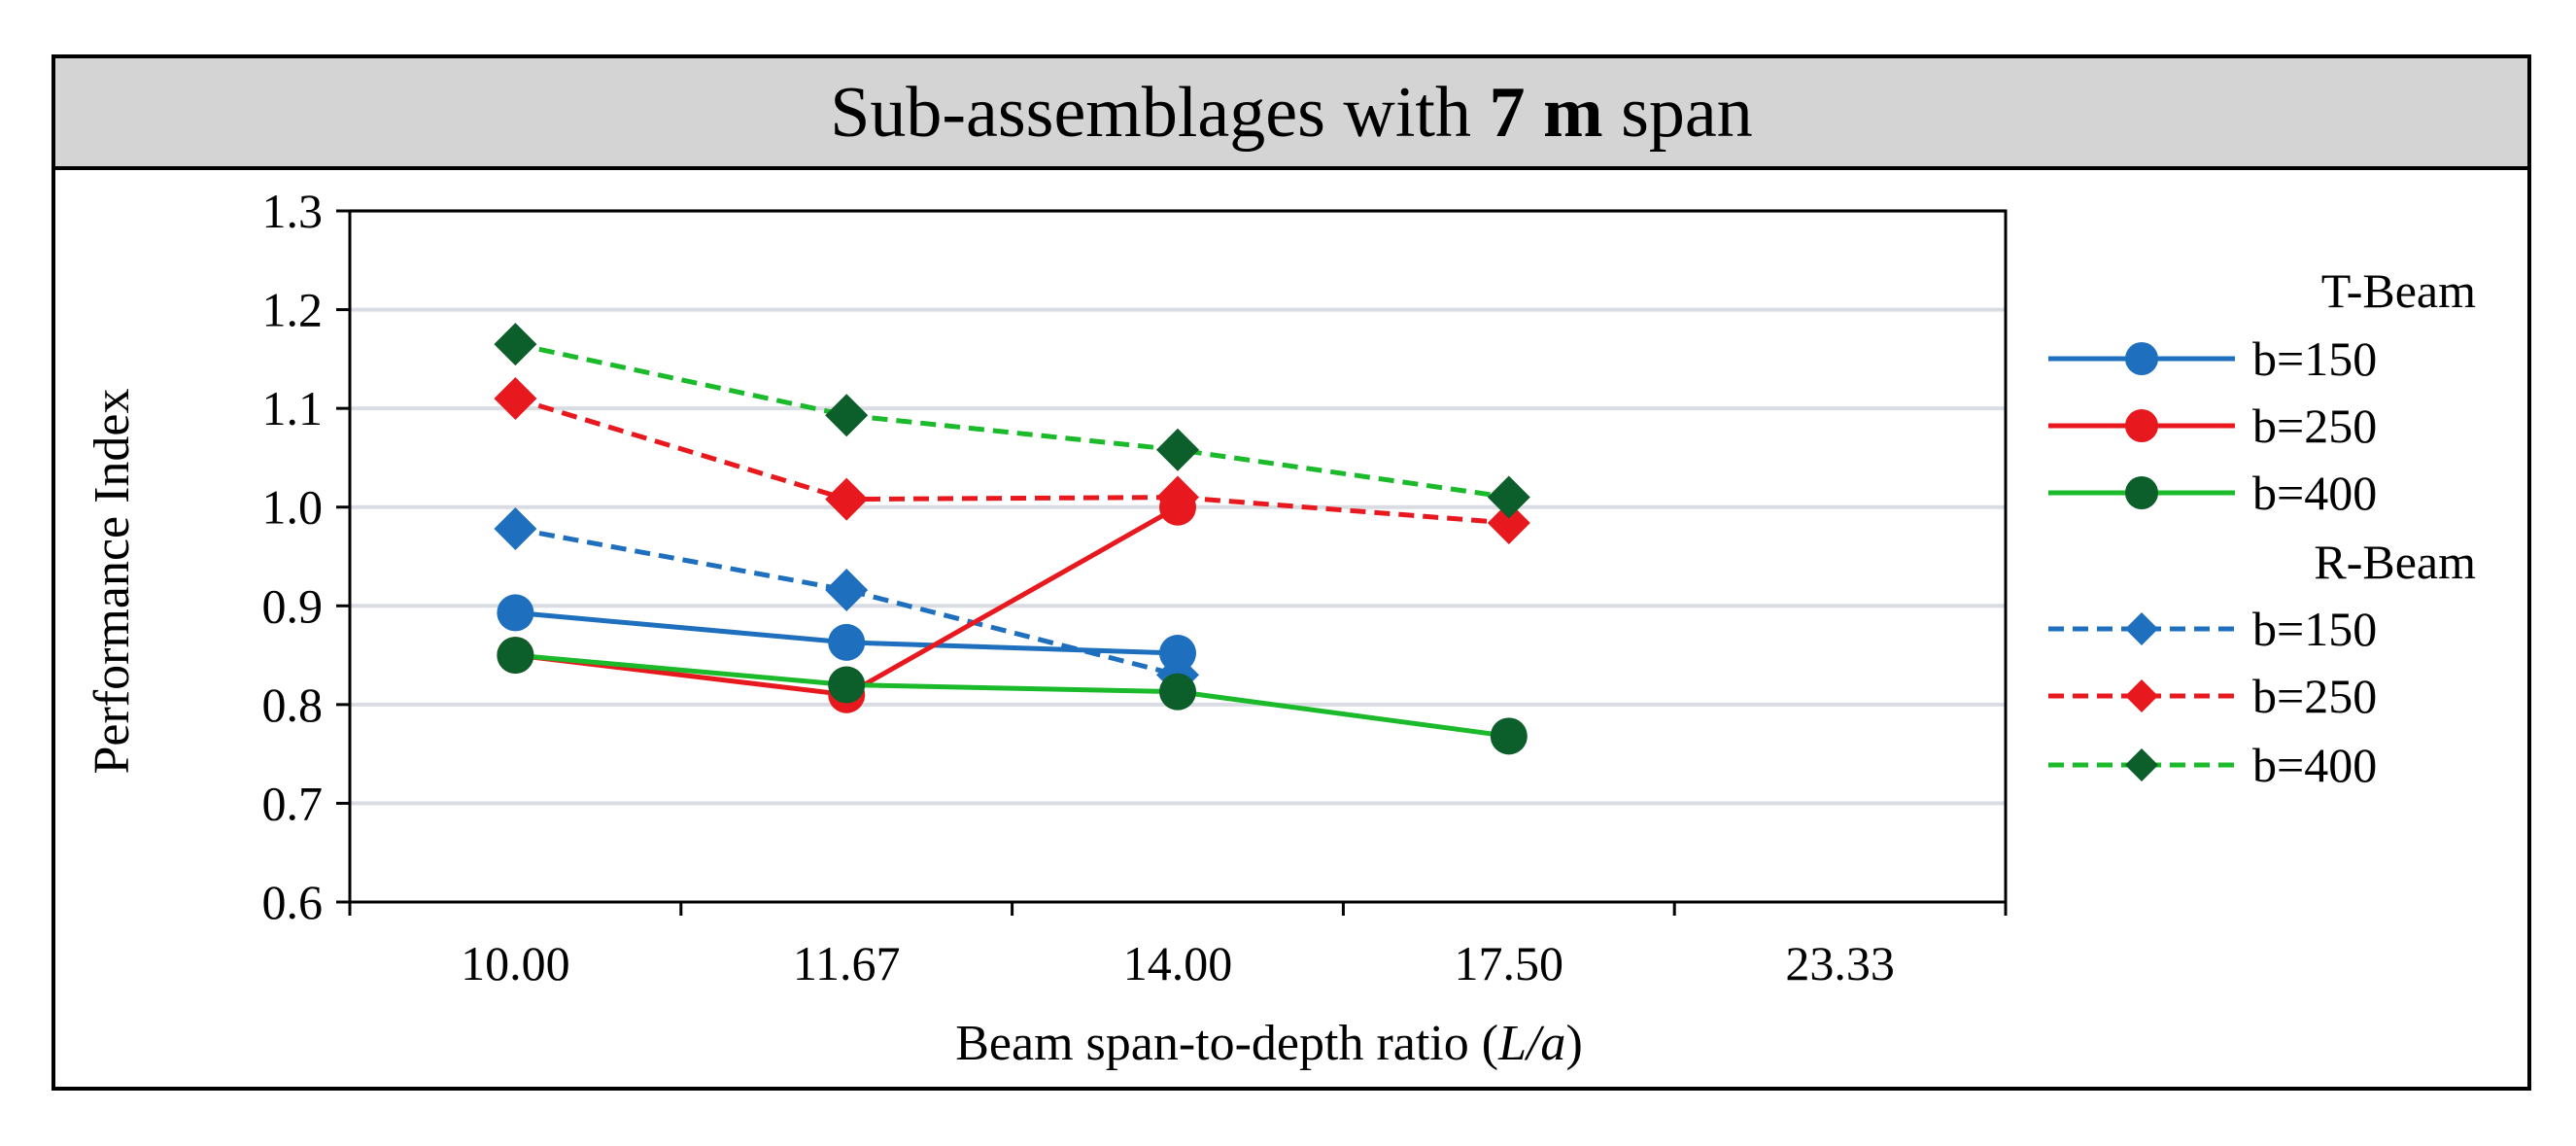 The width and height of the screenshot is (2576, 1146). I want to click on y-tick-label: 0.8, so click(293, 705).